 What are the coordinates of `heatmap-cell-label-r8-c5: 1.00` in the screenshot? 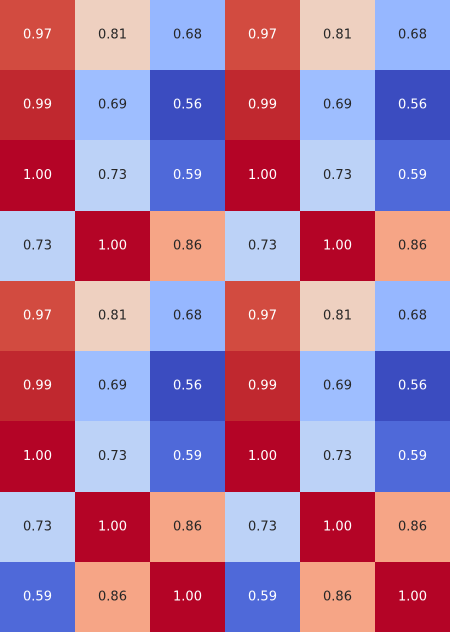 It's located at (412, 597).